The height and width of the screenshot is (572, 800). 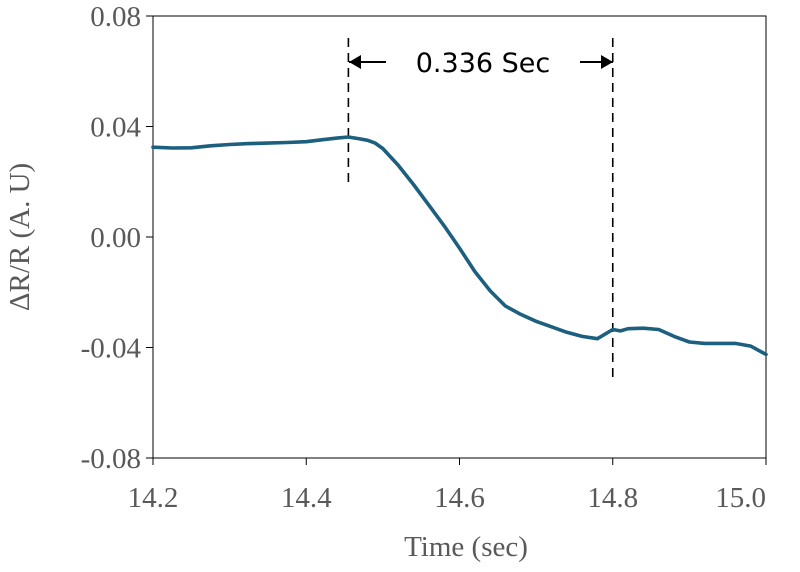 What do you see at coordinates (459, 498) in the screenshot?
I see `x-tick-label: 14.6` at bounding box center [459, 498].